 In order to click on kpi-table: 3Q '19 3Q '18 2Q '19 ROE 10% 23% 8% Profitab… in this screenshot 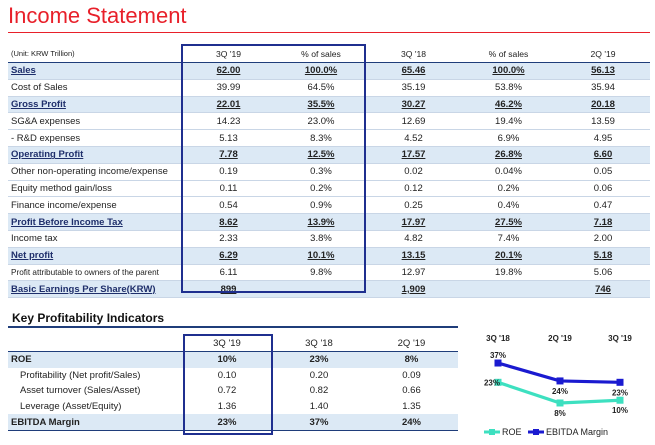, I will do `click(233, 383)`.